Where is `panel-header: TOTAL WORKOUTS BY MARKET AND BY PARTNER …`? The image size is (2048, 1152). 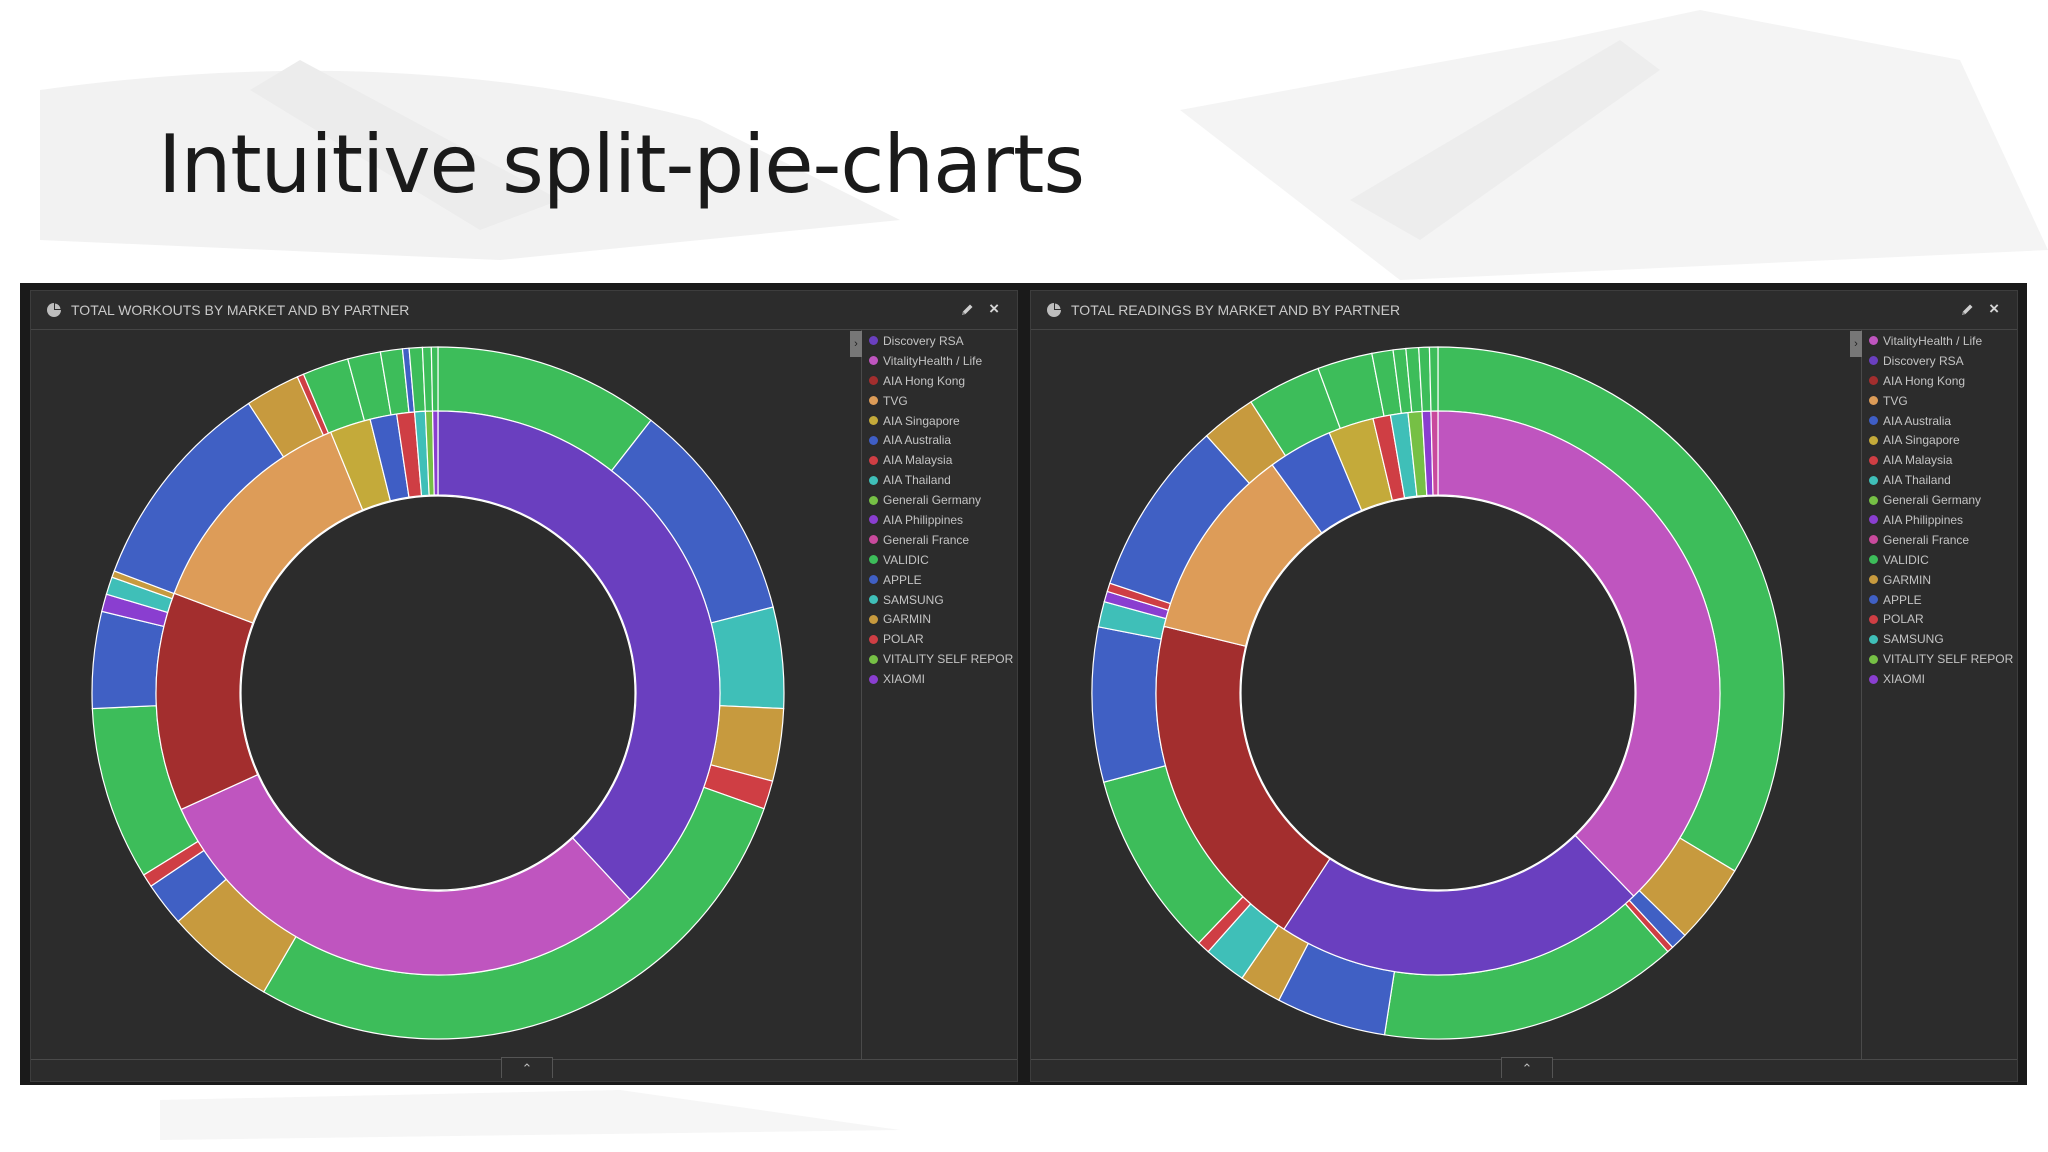 panel-header: TOTAL WORKOUTS BY MARKET AND BY PARTNER … is located at coordinates (524, 310).